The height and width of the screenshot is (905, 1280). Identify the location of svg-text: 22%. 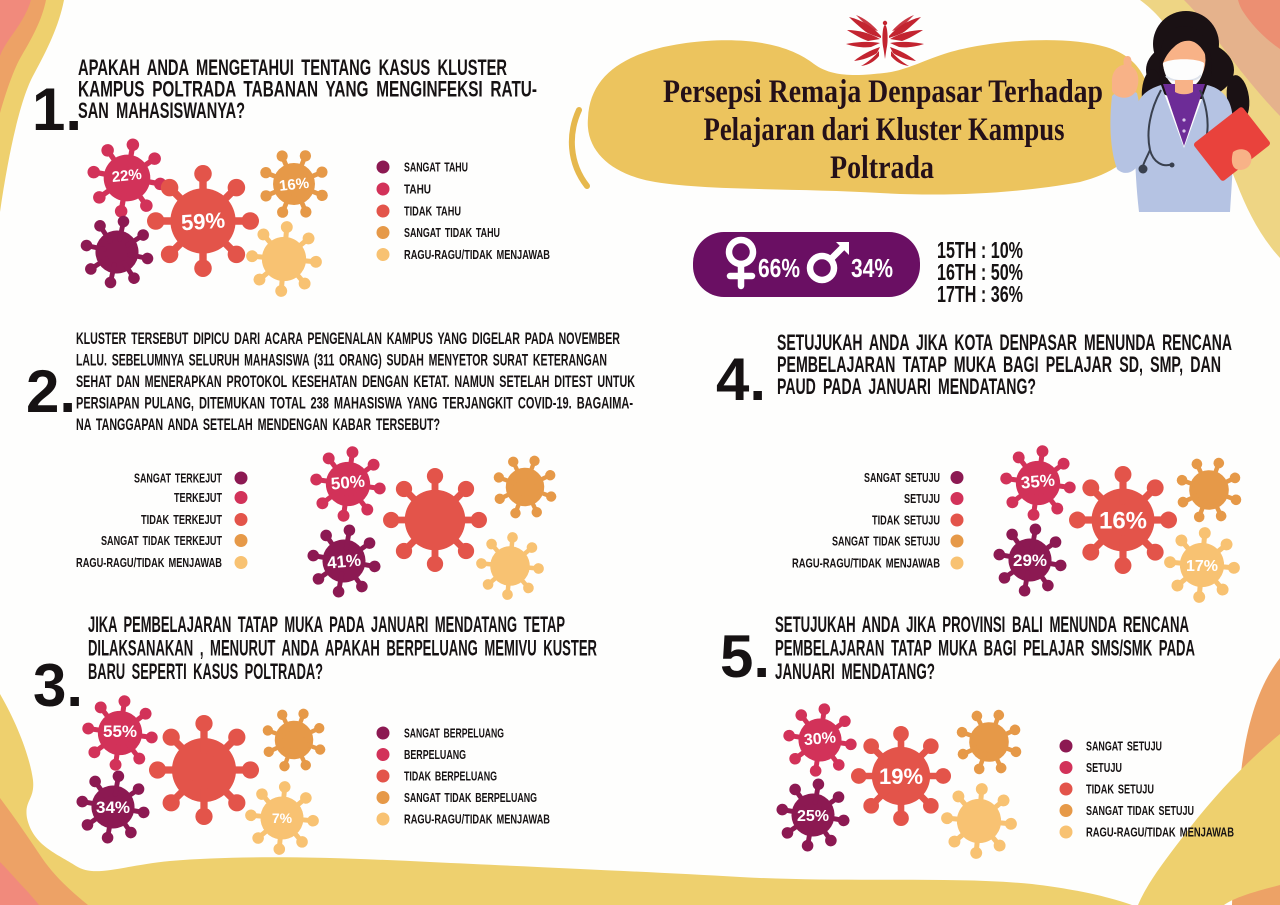
(127, 176).